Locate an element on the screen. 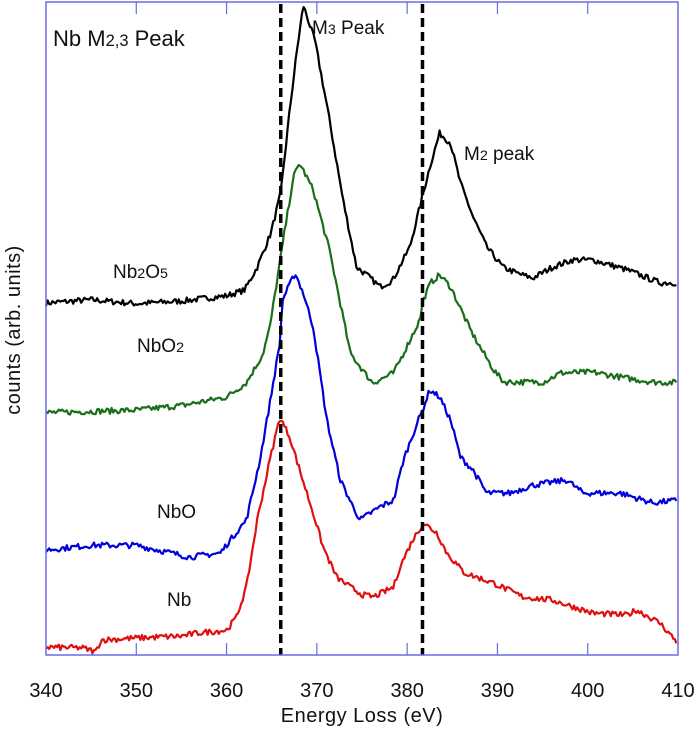 Image resolution: width=700 pixels, height=735 pixels. subscript-text: 2,3 is located at coordinates (117, 41).